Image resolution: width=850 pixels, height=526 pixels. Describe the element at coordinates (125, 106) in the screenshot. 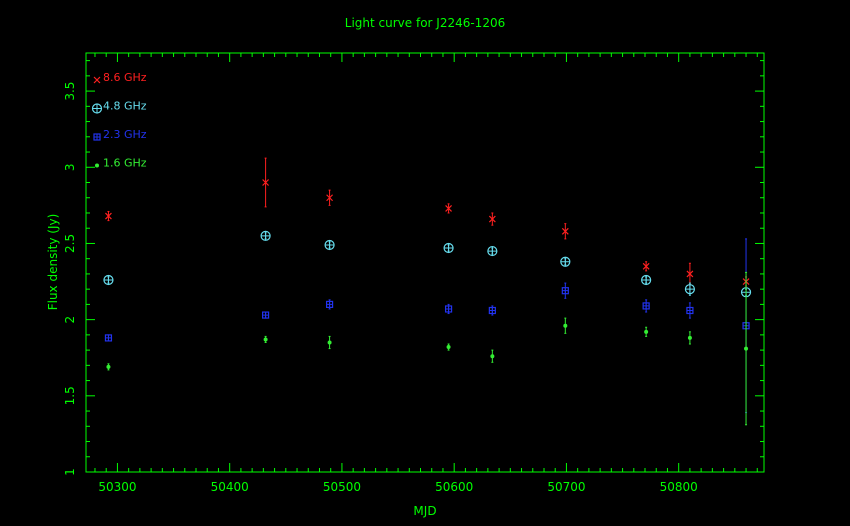

I see `legend-label: 4.8 GHz` at that location.